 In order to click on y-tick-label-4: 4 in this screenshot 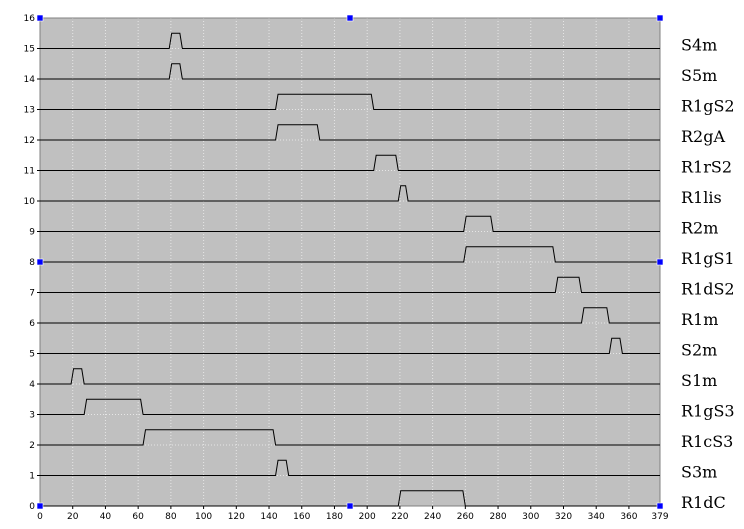, I will do `click(32, 385)`.